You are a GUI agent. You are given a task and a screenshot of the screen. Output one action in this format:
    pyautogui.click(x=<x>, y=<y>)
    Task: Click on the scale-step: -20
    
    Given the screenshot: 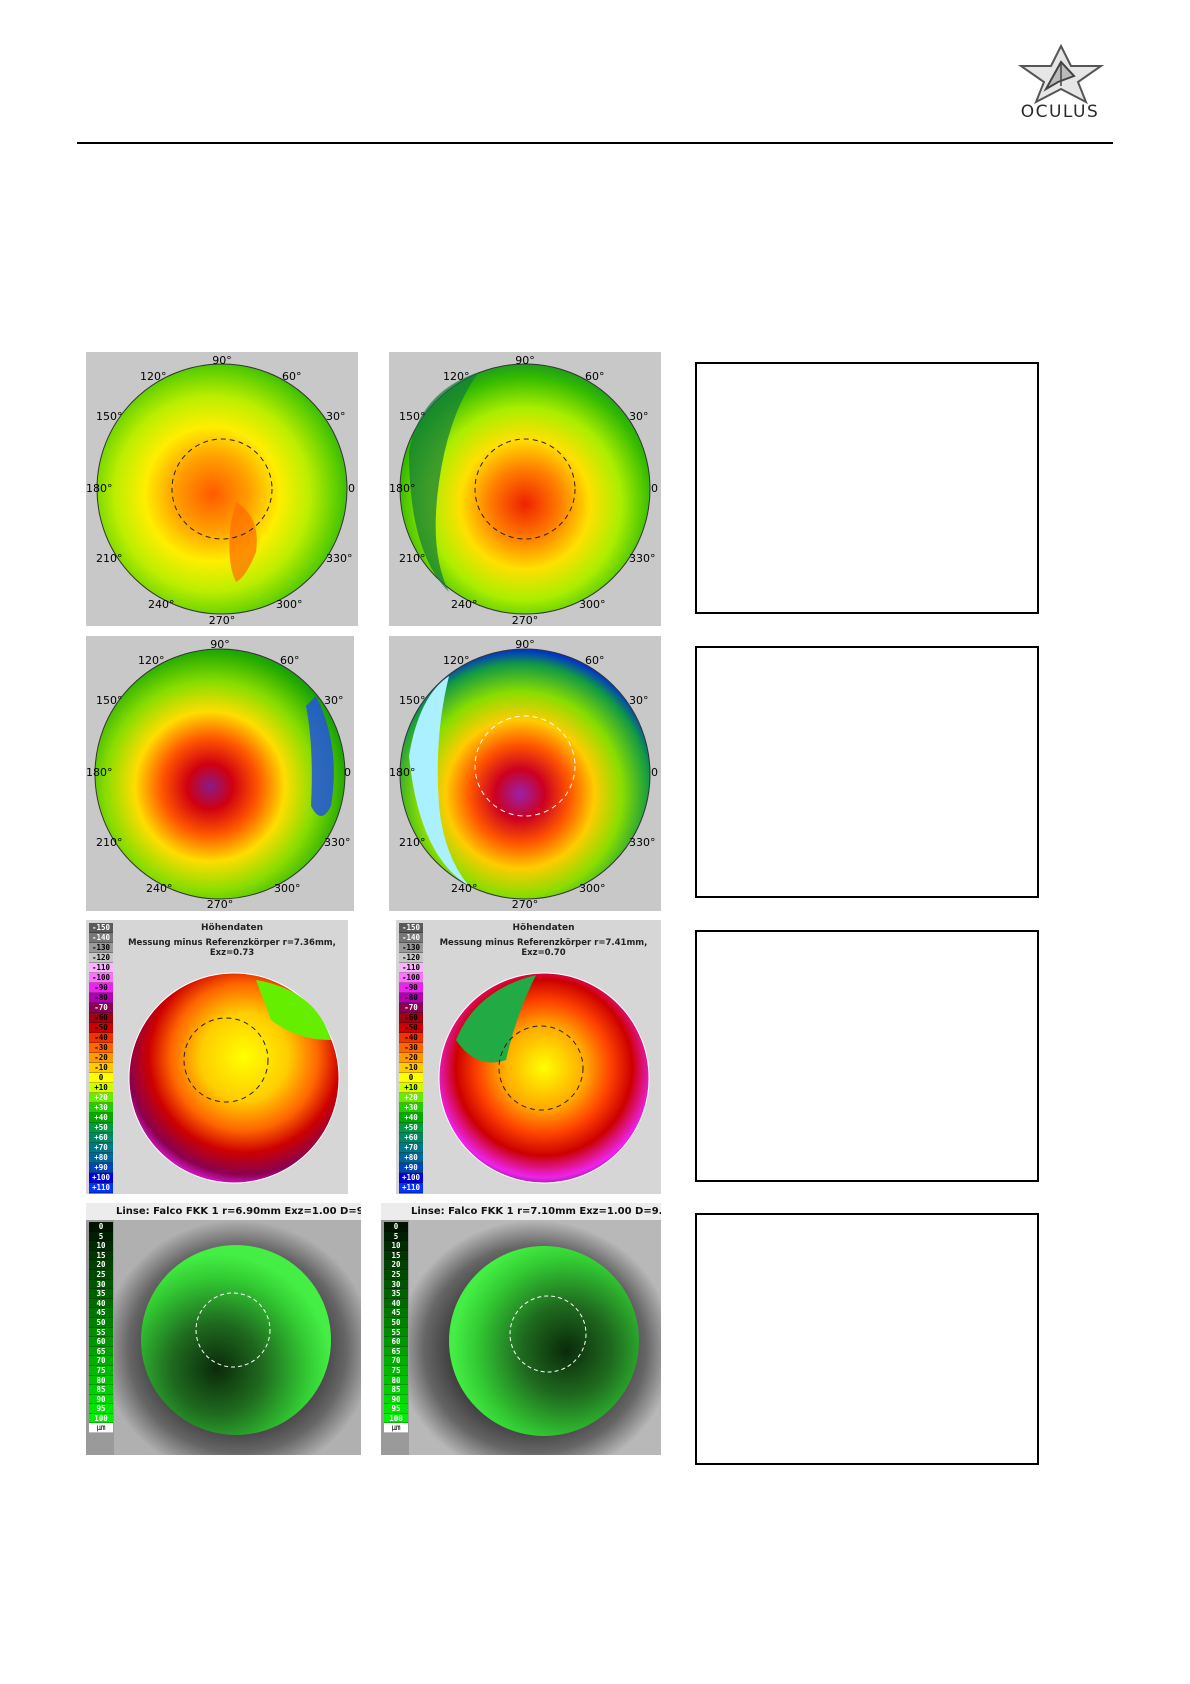 What is the action you would take?
    pyautogui.click(x=101, y=1058)
    